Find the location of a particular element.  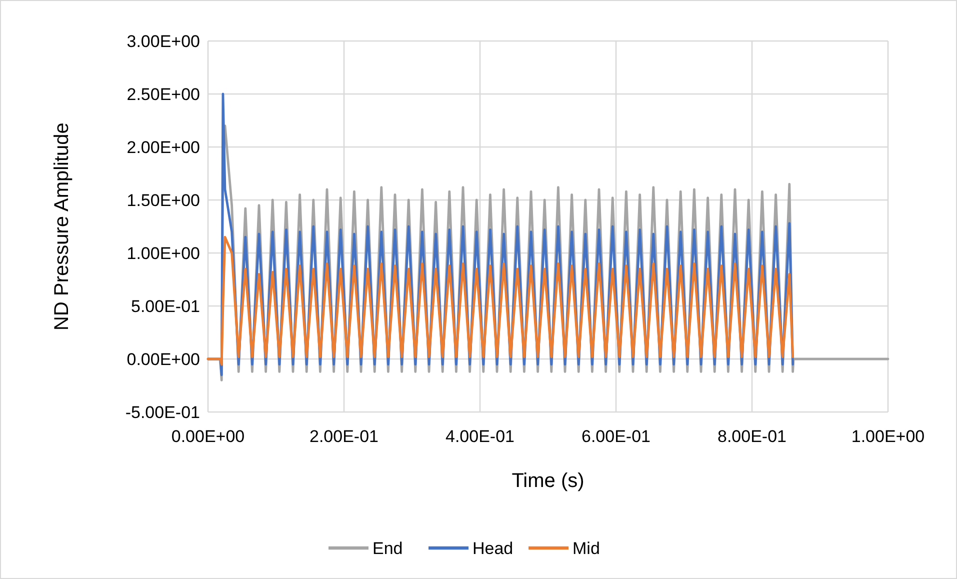

x-tick-label: 8.00E-01 is located at coordinates (752, 436).